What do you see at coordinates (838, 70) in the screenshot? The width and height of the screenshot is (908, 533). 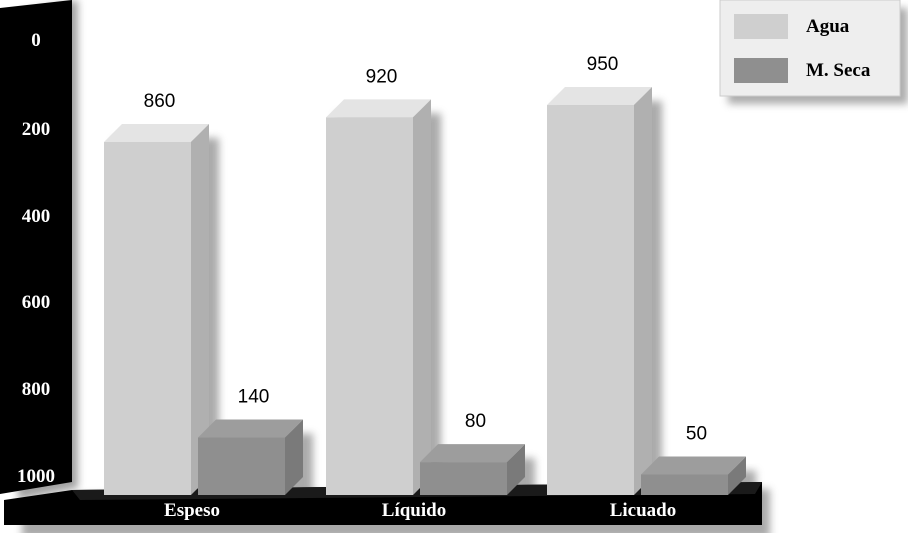 I see `legend-label: M. Seca` at bounding box center [838, 70].